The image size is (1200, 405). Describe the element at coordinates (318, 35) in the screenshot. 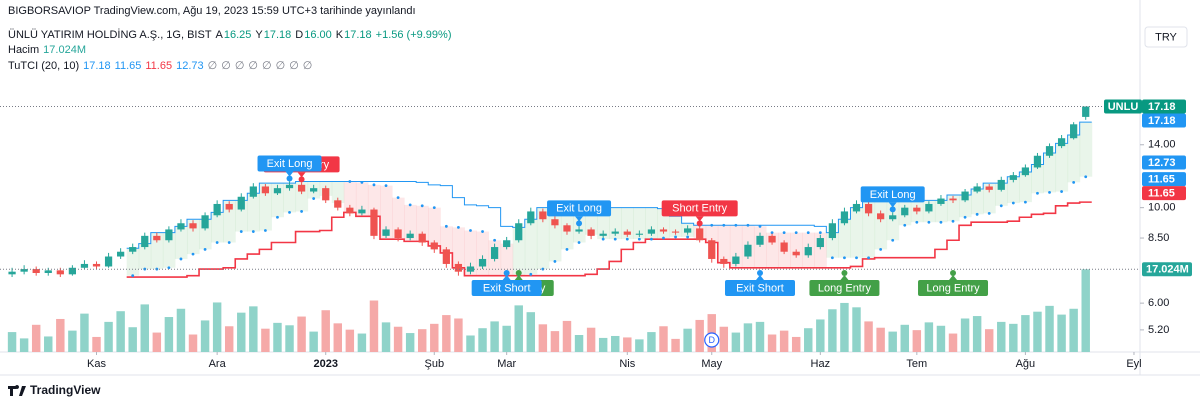

I see `ohlc-value: 16.00` at that location.